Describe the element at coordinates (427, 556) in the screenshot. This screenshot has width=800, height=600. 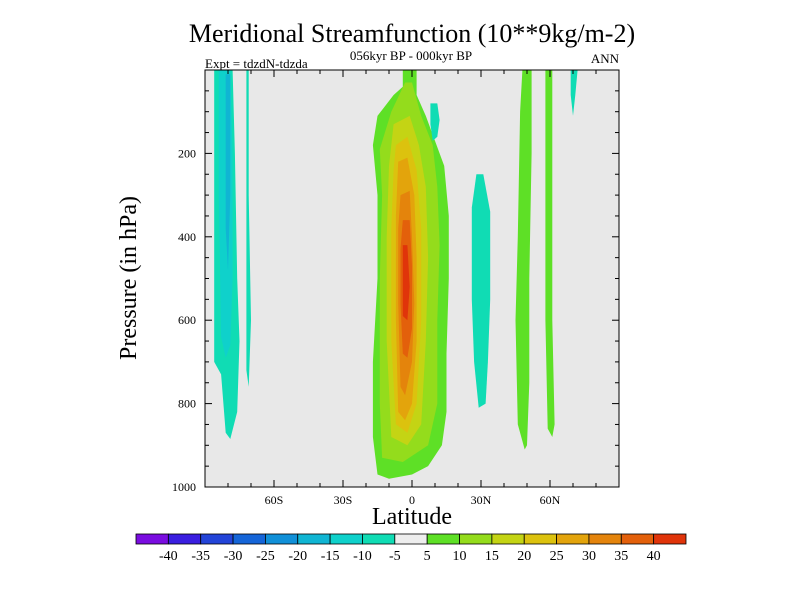
I see `colorbar-label: 5` at that location.